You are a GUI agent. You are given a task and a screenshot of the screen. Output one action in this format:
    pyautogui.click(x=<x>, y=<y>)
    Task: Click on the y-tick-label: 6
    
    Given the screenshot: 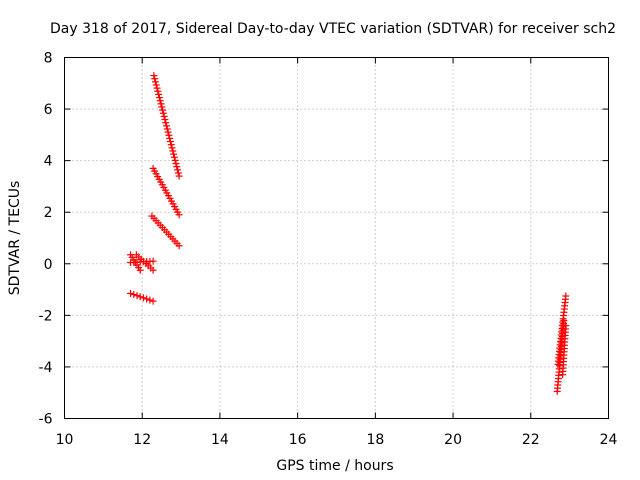 What is the action you would take?
    pyautogui.click(x=48, y=110)
    